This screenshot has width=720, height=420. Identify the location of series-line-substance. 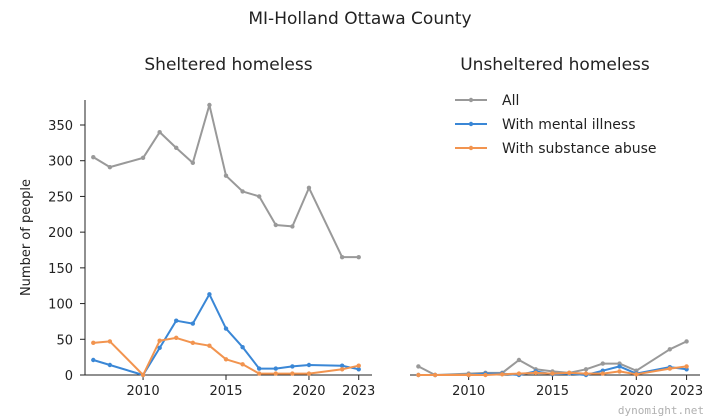
(226, 356).